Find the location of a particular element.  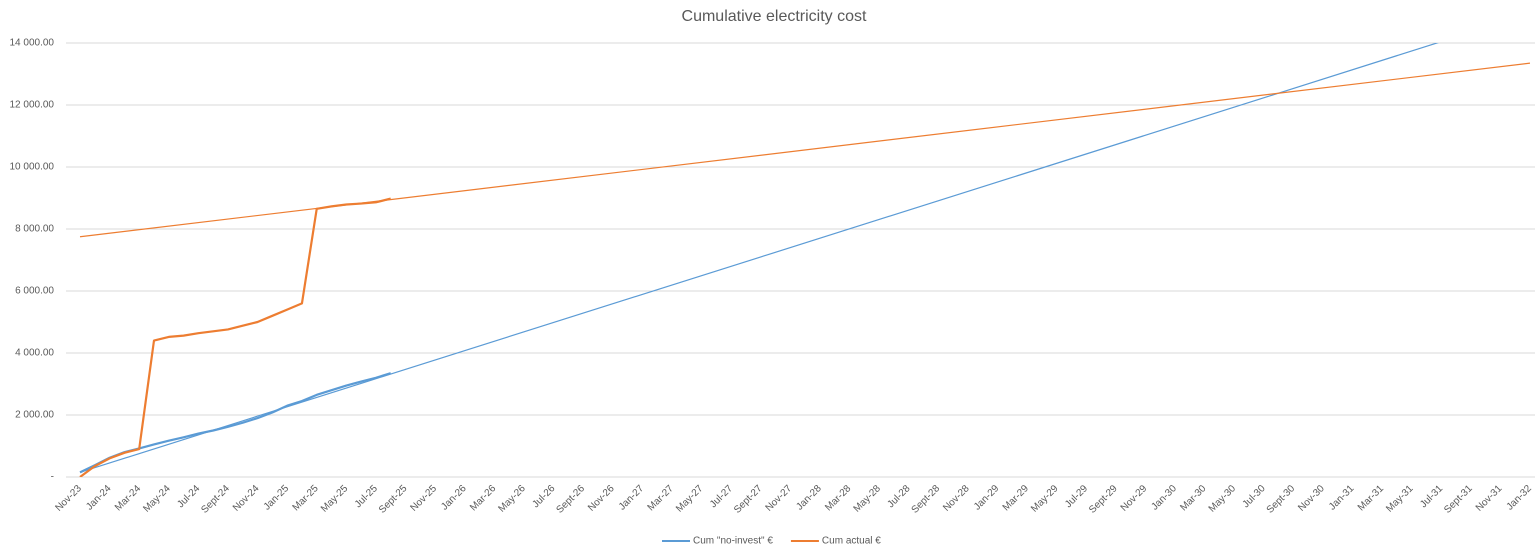

x-tick-label: Jan-25 is located at coordinates (277, 498).